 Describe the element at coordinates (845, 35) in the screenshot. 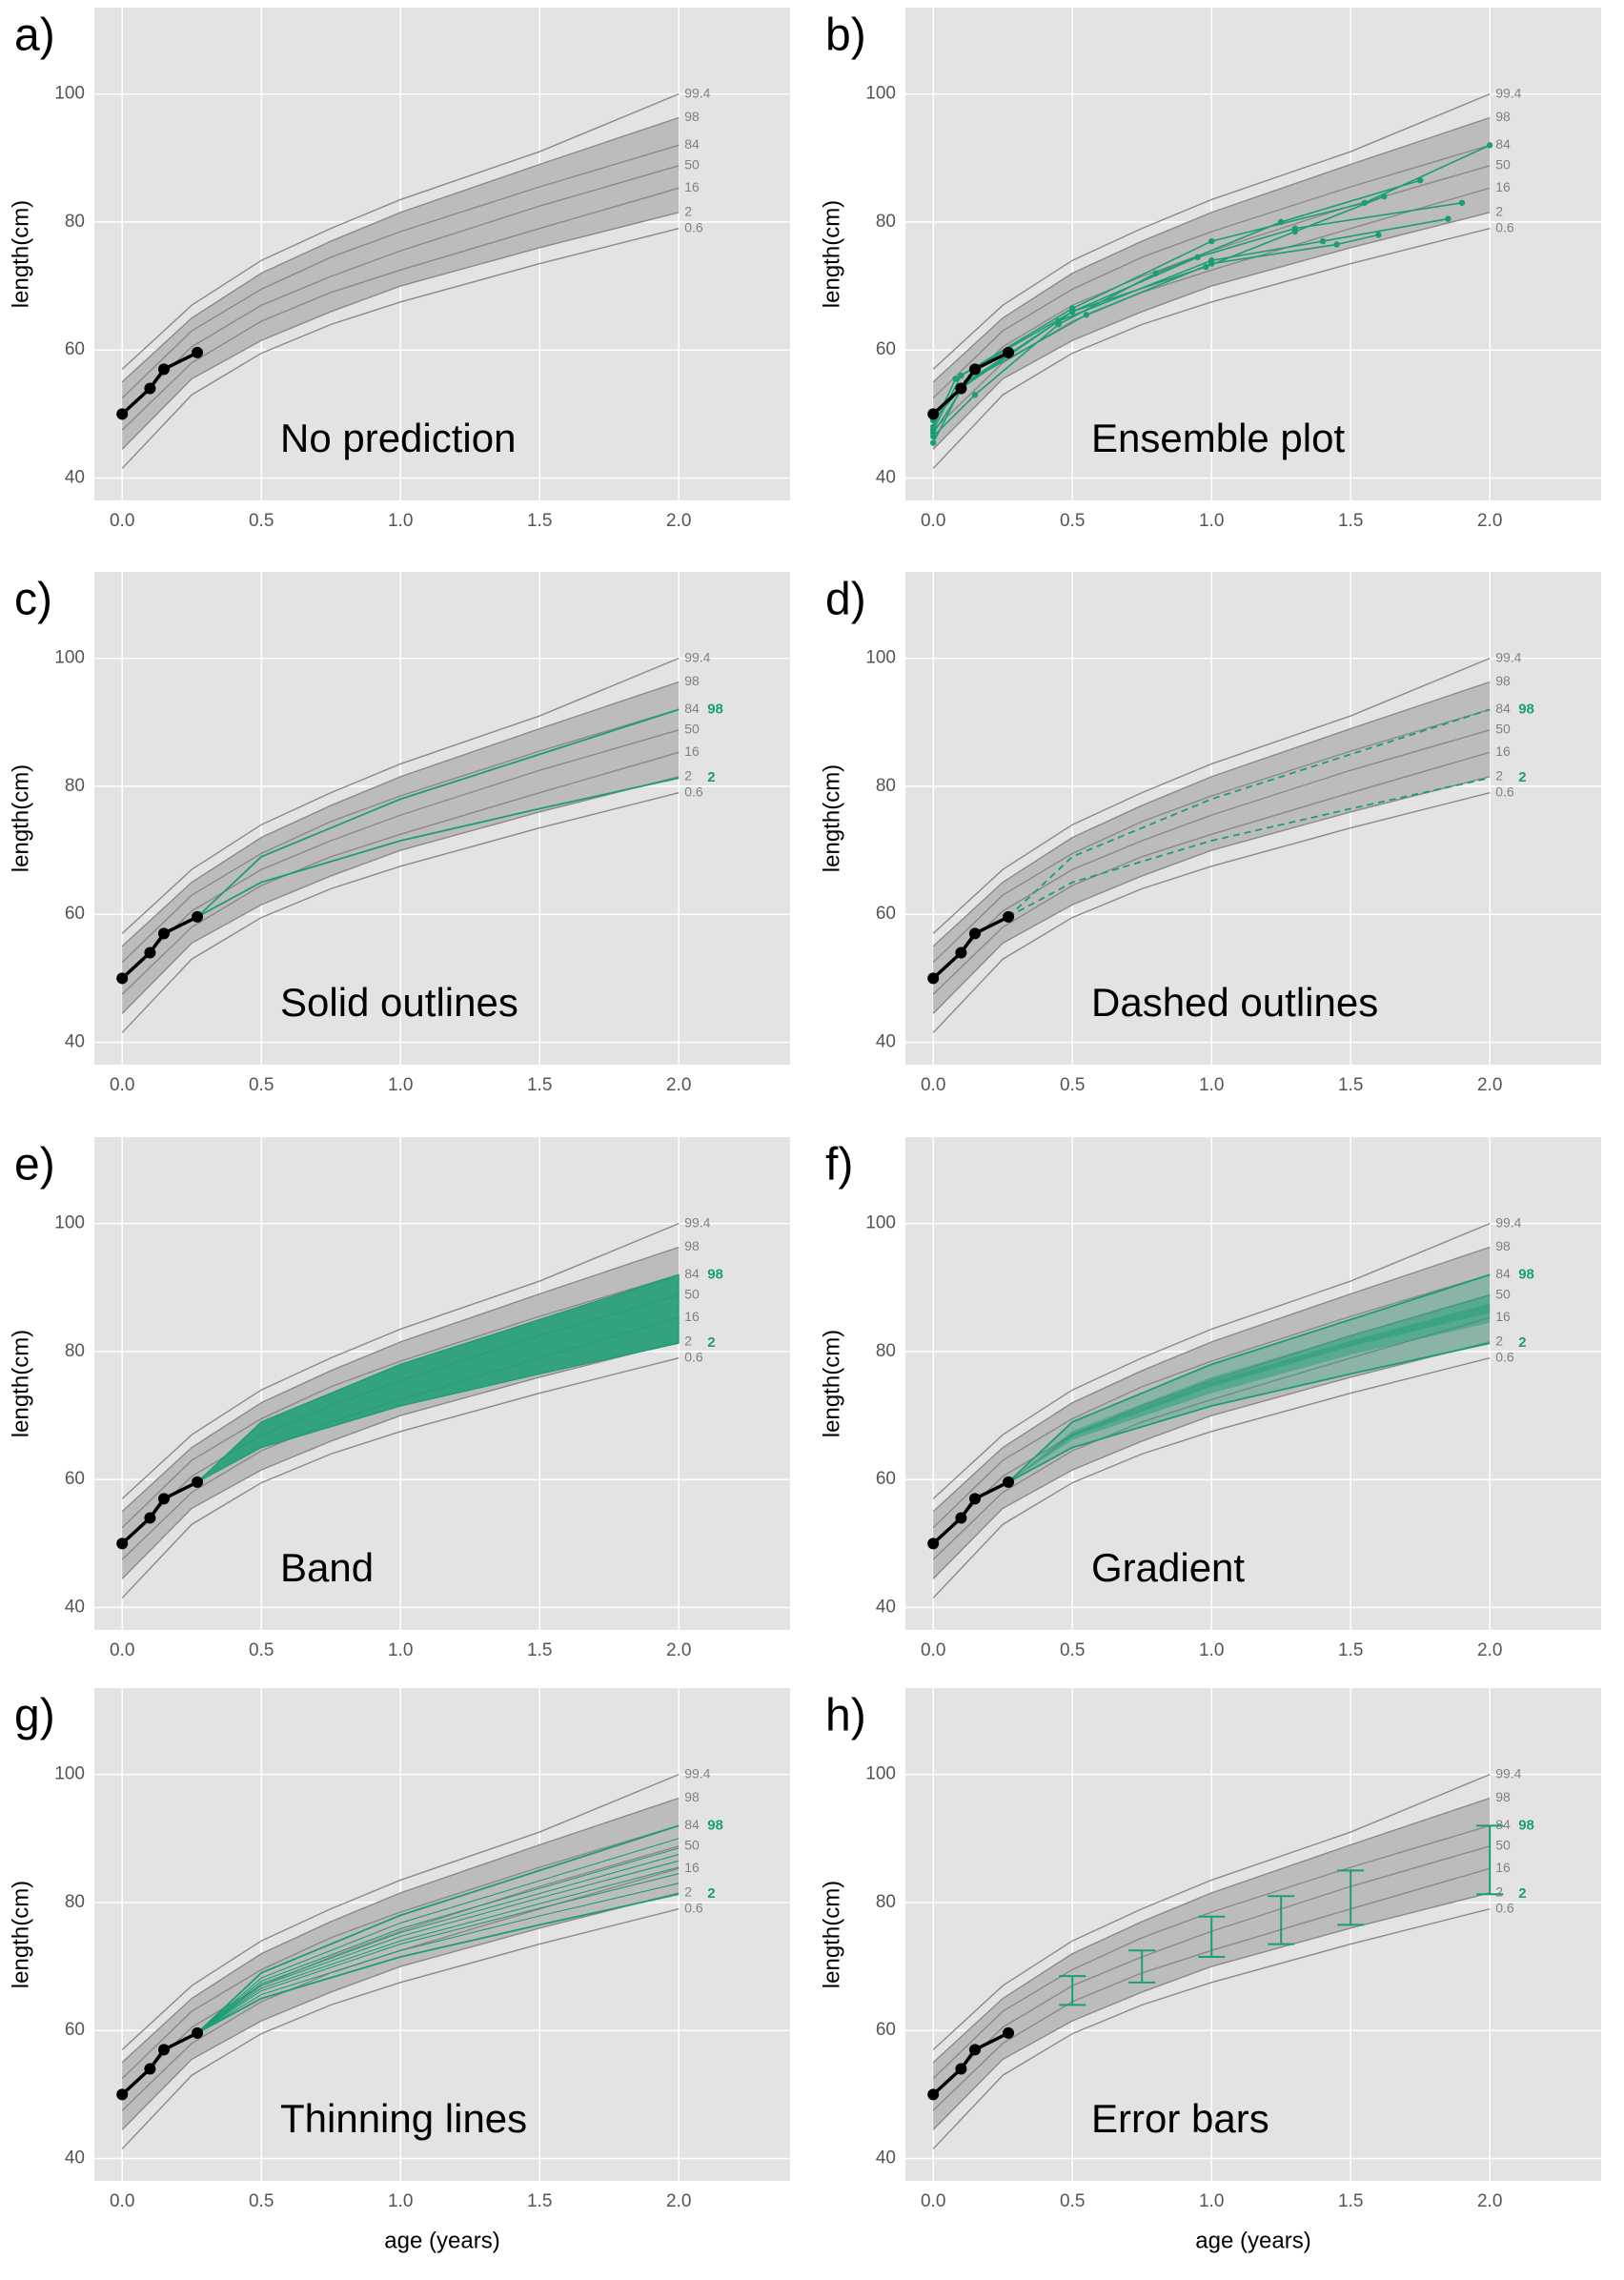

I see `panel-label: b)` at that location.